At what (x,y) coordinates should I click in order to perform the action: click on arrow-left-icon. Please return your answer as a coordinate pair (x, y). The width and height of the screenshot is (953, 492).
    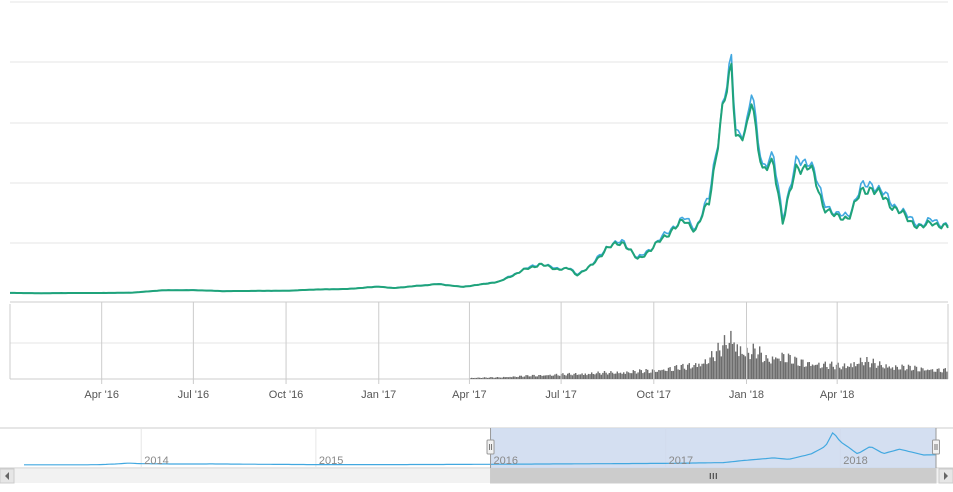
    Looking at the image, I should click on (7, 476).